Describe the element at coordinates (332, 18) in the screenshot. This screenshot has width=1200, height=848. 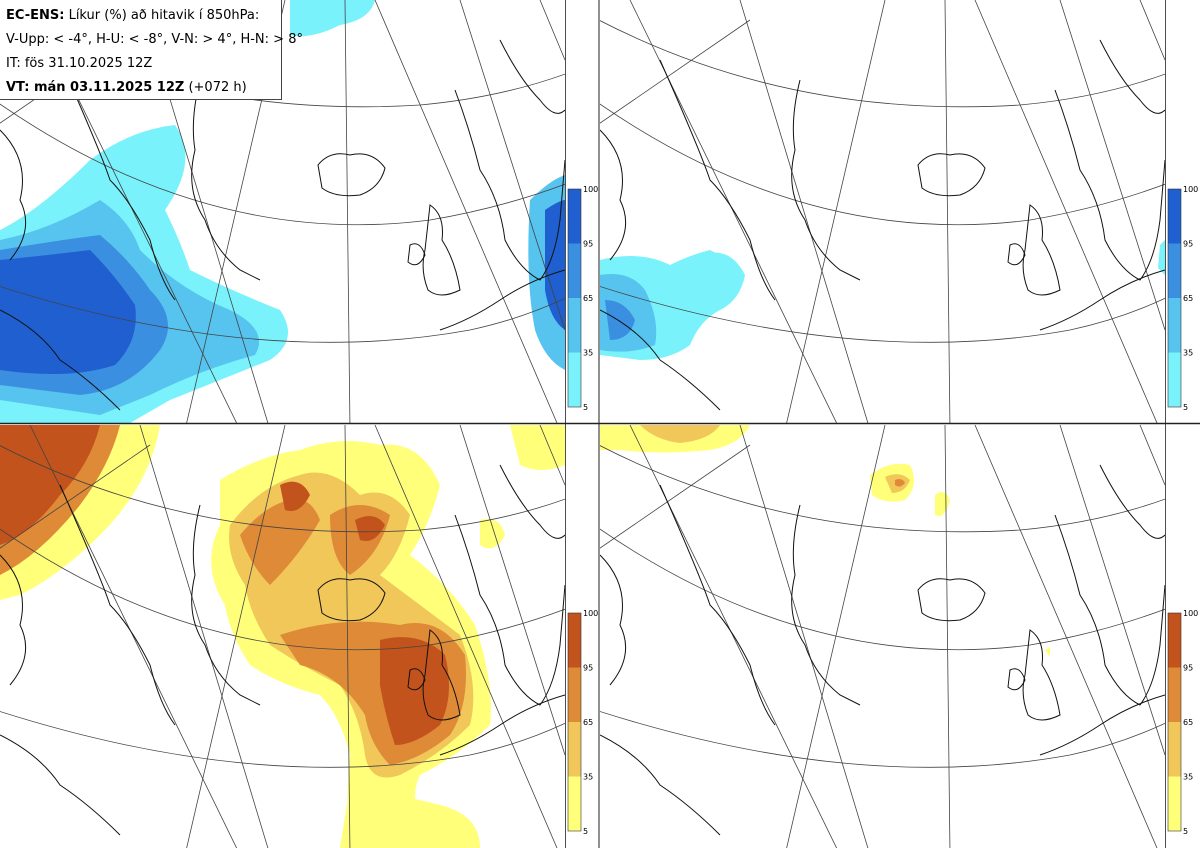
I see `cold-area-north` at that location.